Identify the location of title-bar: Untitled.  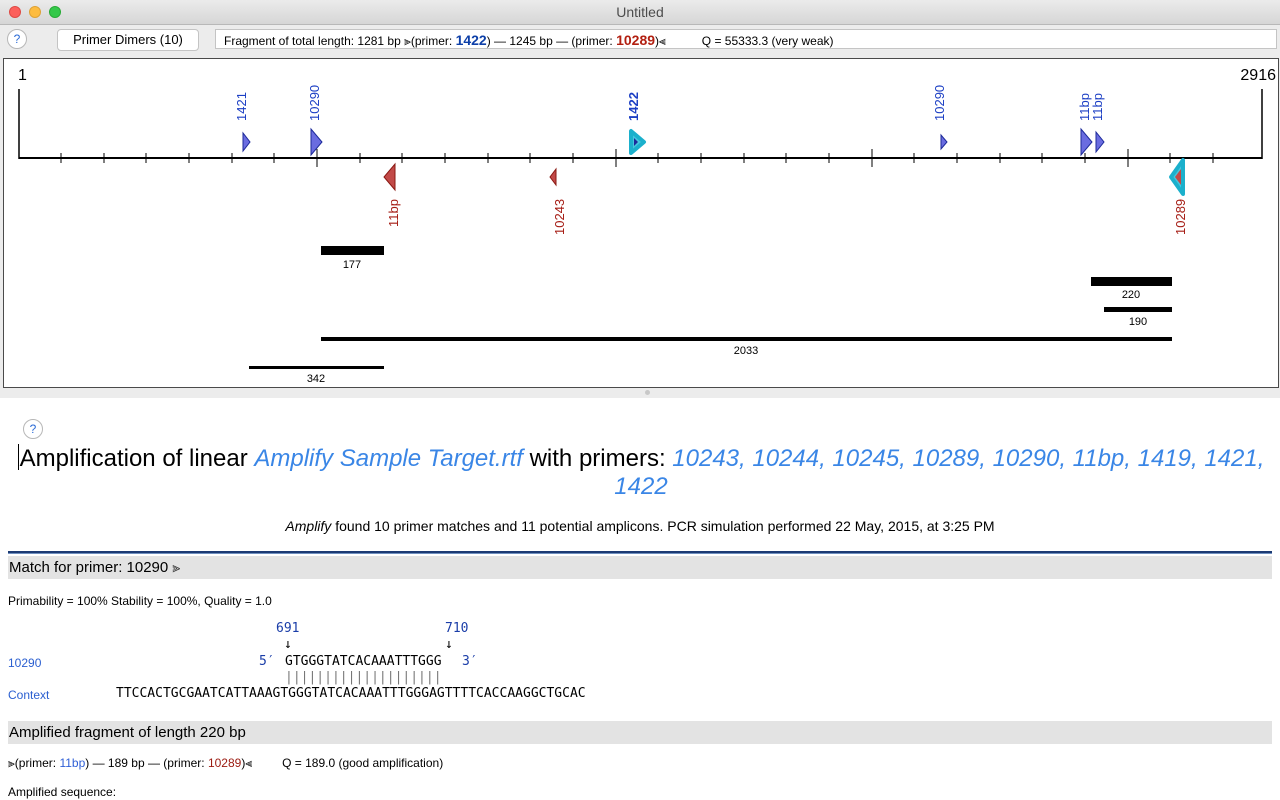
(640, 12).